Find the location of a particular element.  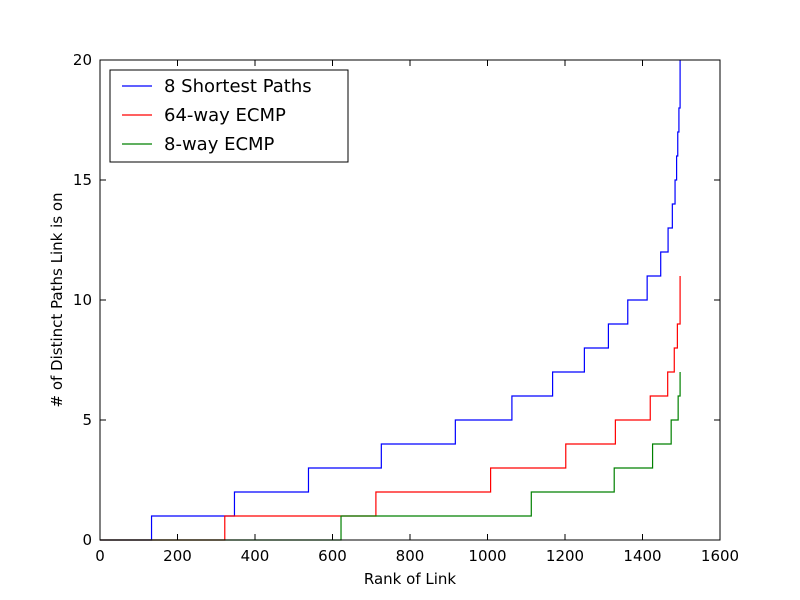

x-tick-label: 1200 is located at coordinates (565, 556).